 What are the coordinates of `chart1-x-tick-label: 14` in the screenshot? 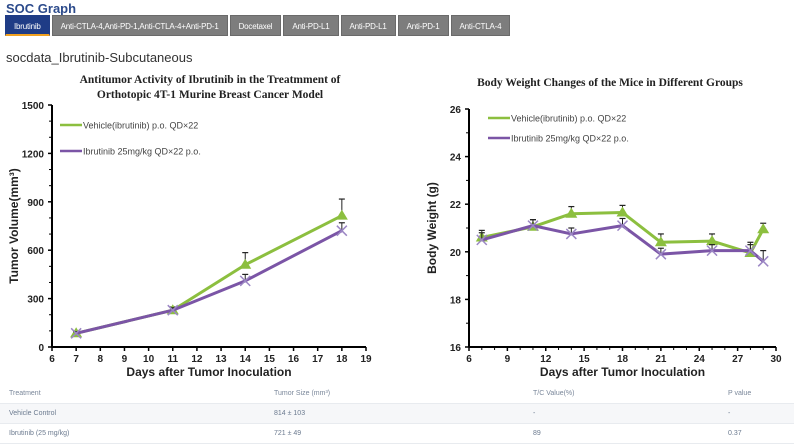 It's located at (246, 359).